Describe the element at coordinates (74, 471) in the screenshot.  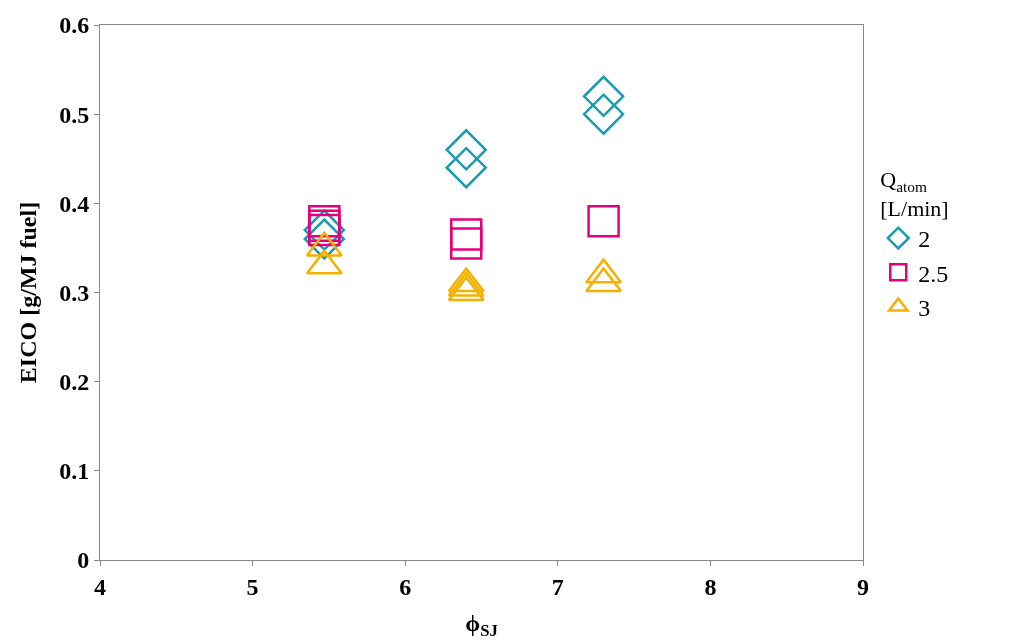
I see `y-tick-label: 0.1` at that location.